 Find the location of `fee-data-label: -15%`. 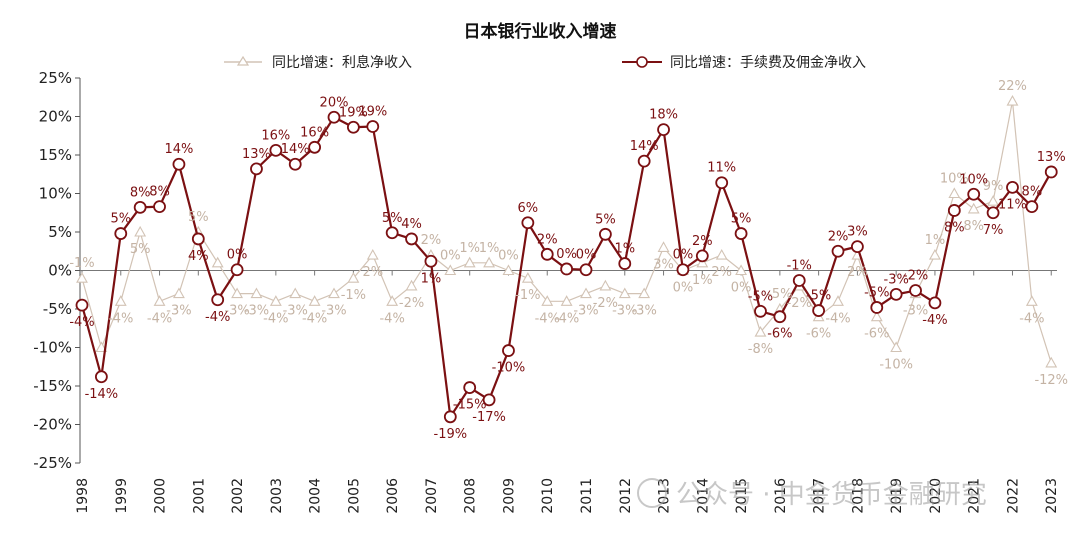

fee-data-label: -15% is located at coordinates (470, 405).